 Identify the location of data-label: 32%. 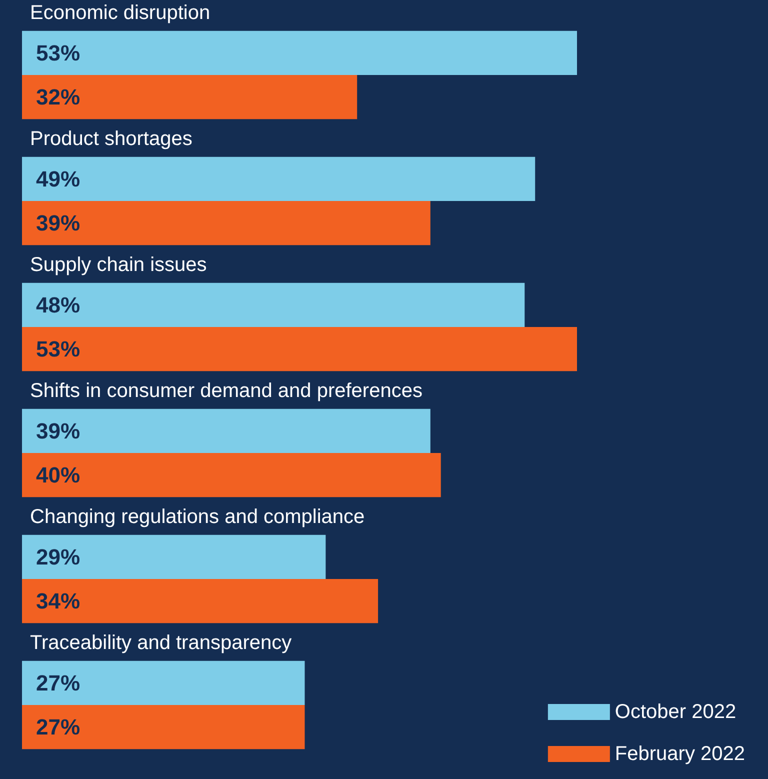
(58, 97).